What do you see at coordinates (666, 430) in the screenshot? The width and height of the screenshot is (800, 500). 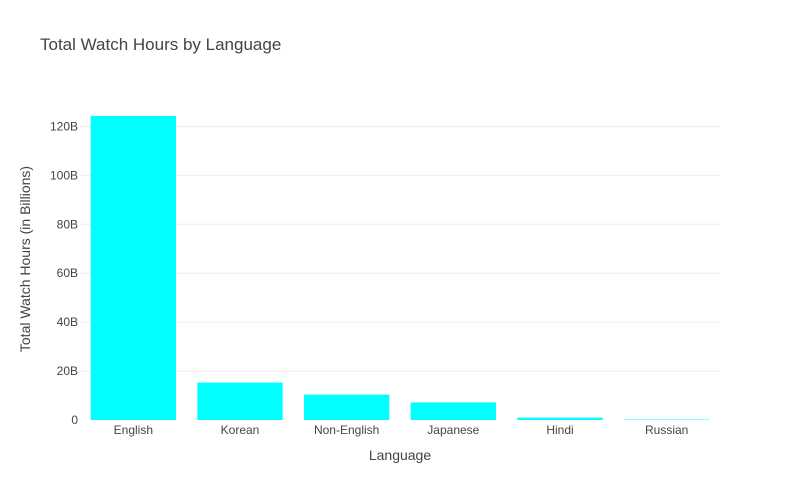 I see `x-tick-label: Russian` at bounding box center [666, 430].